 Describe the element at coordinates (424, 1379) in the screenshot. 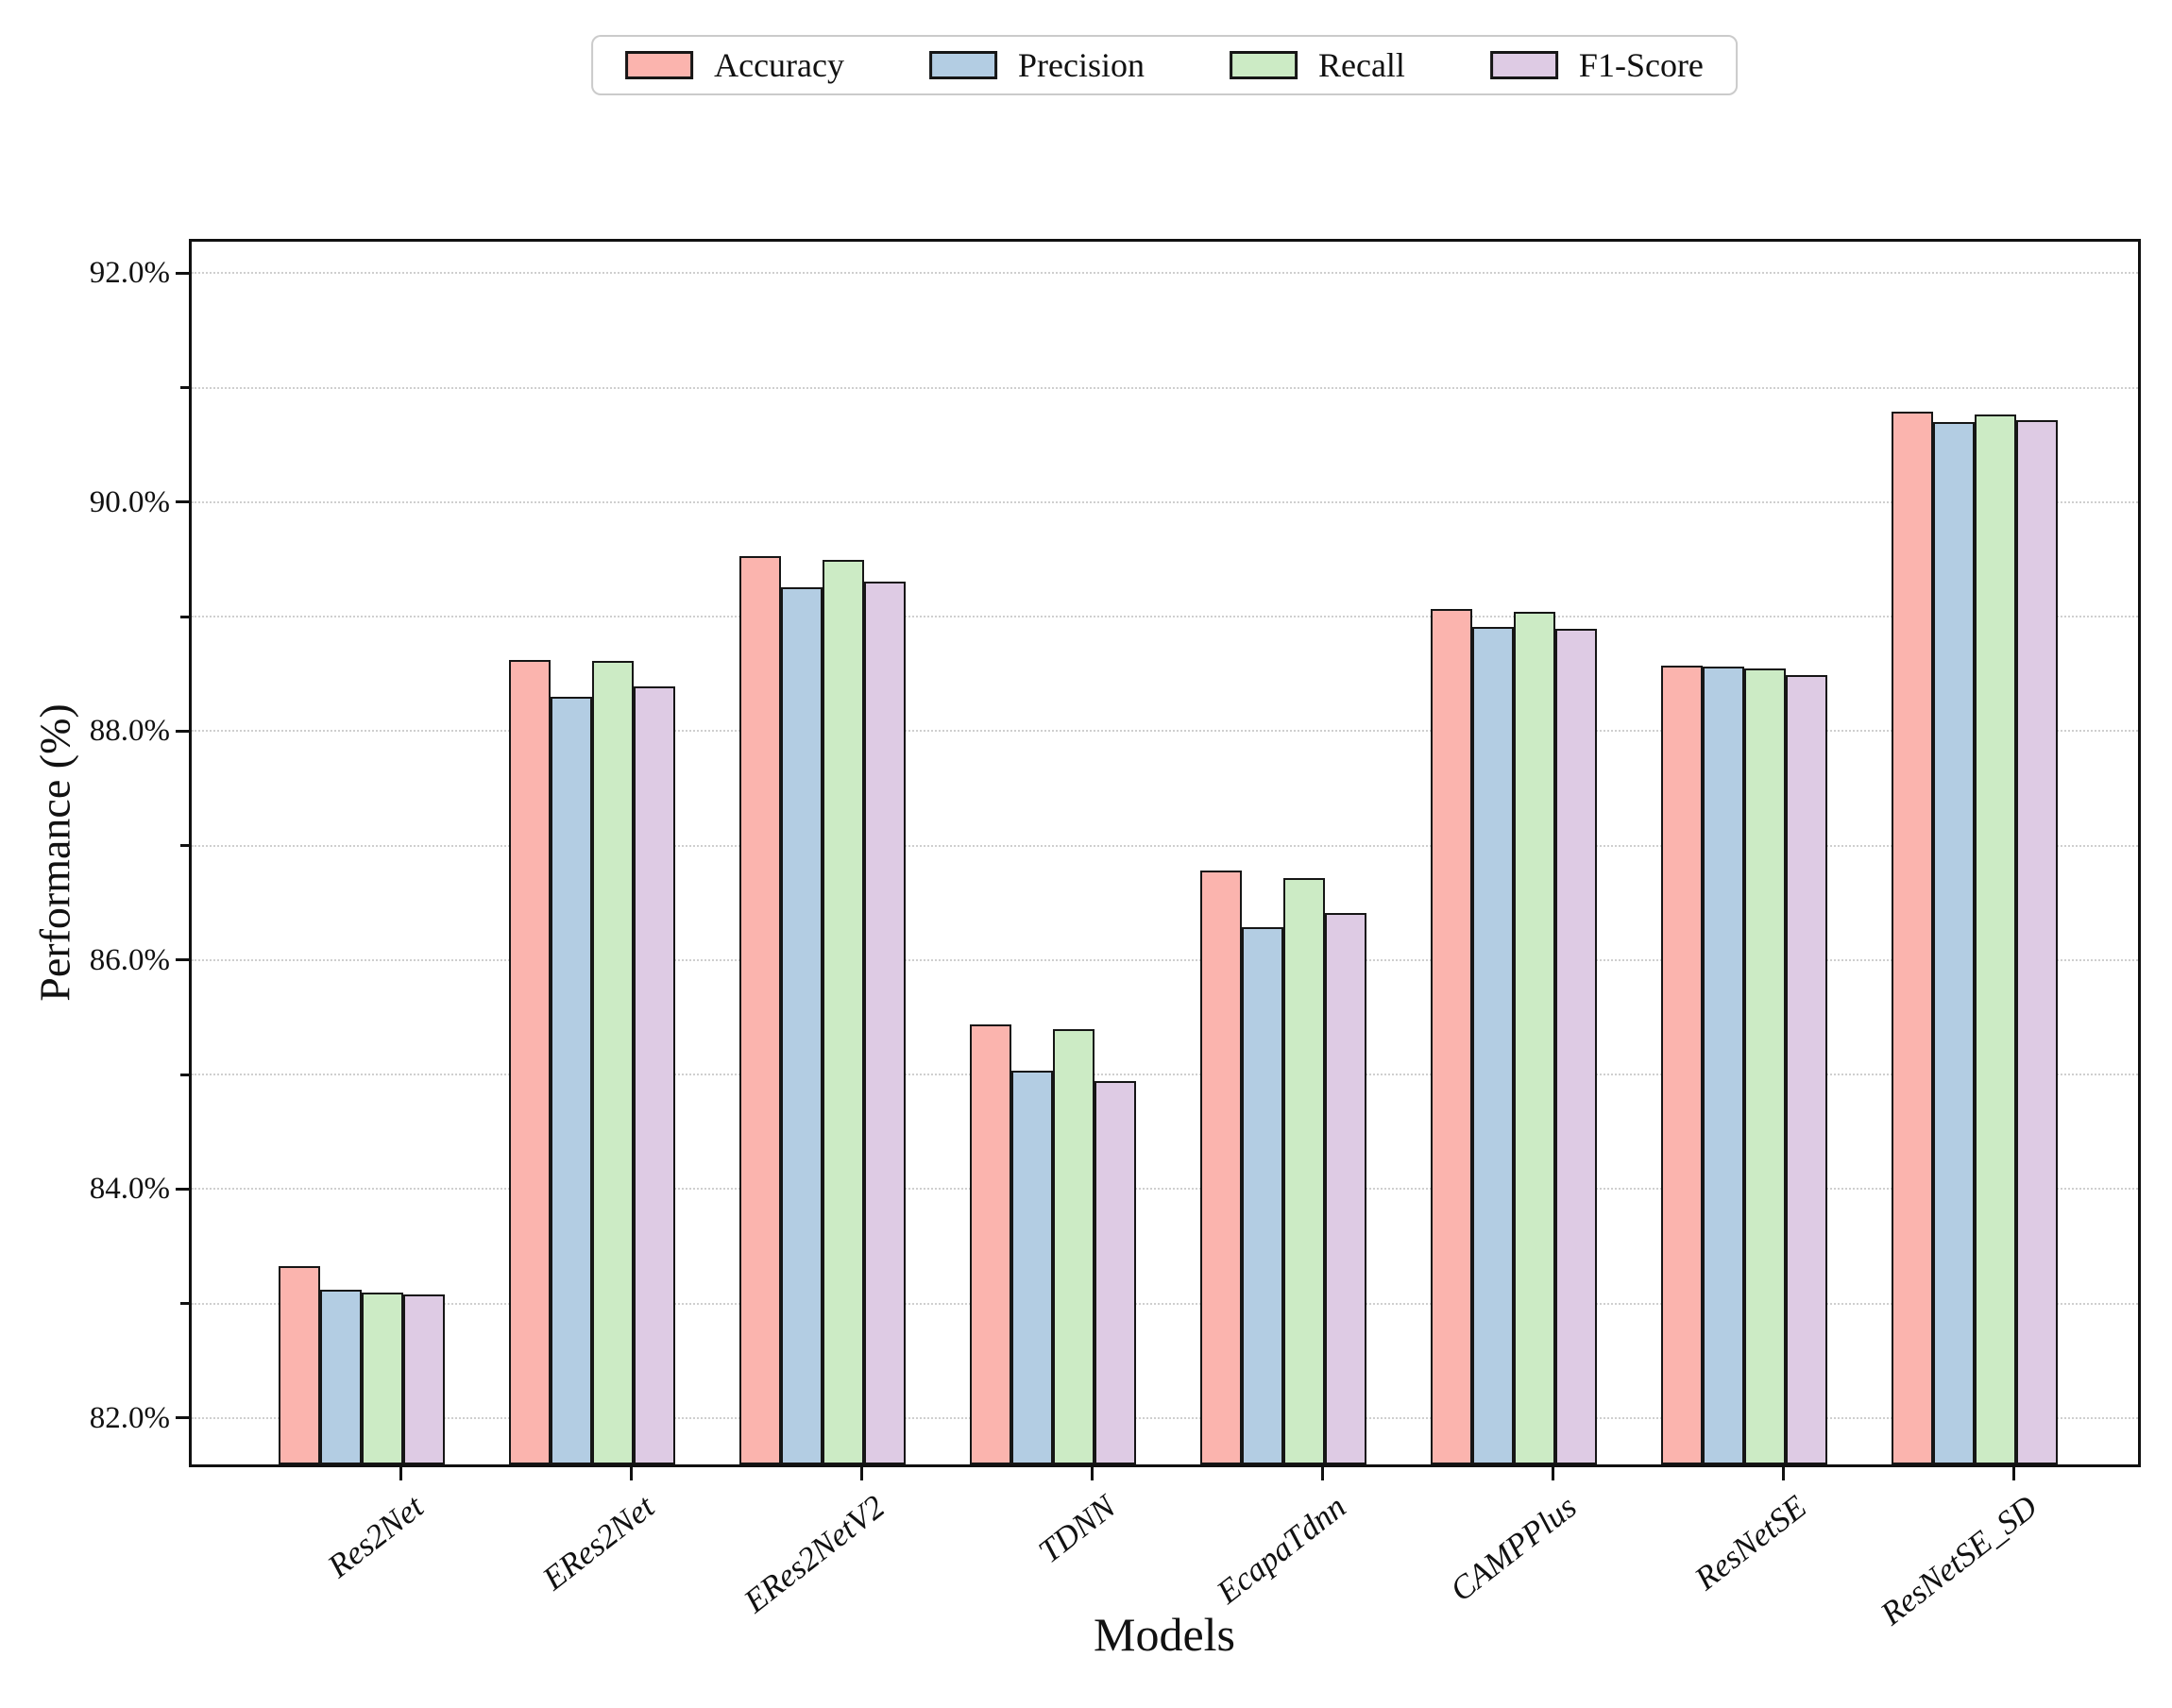

I see `bar-res2net-f1-score` at that location.